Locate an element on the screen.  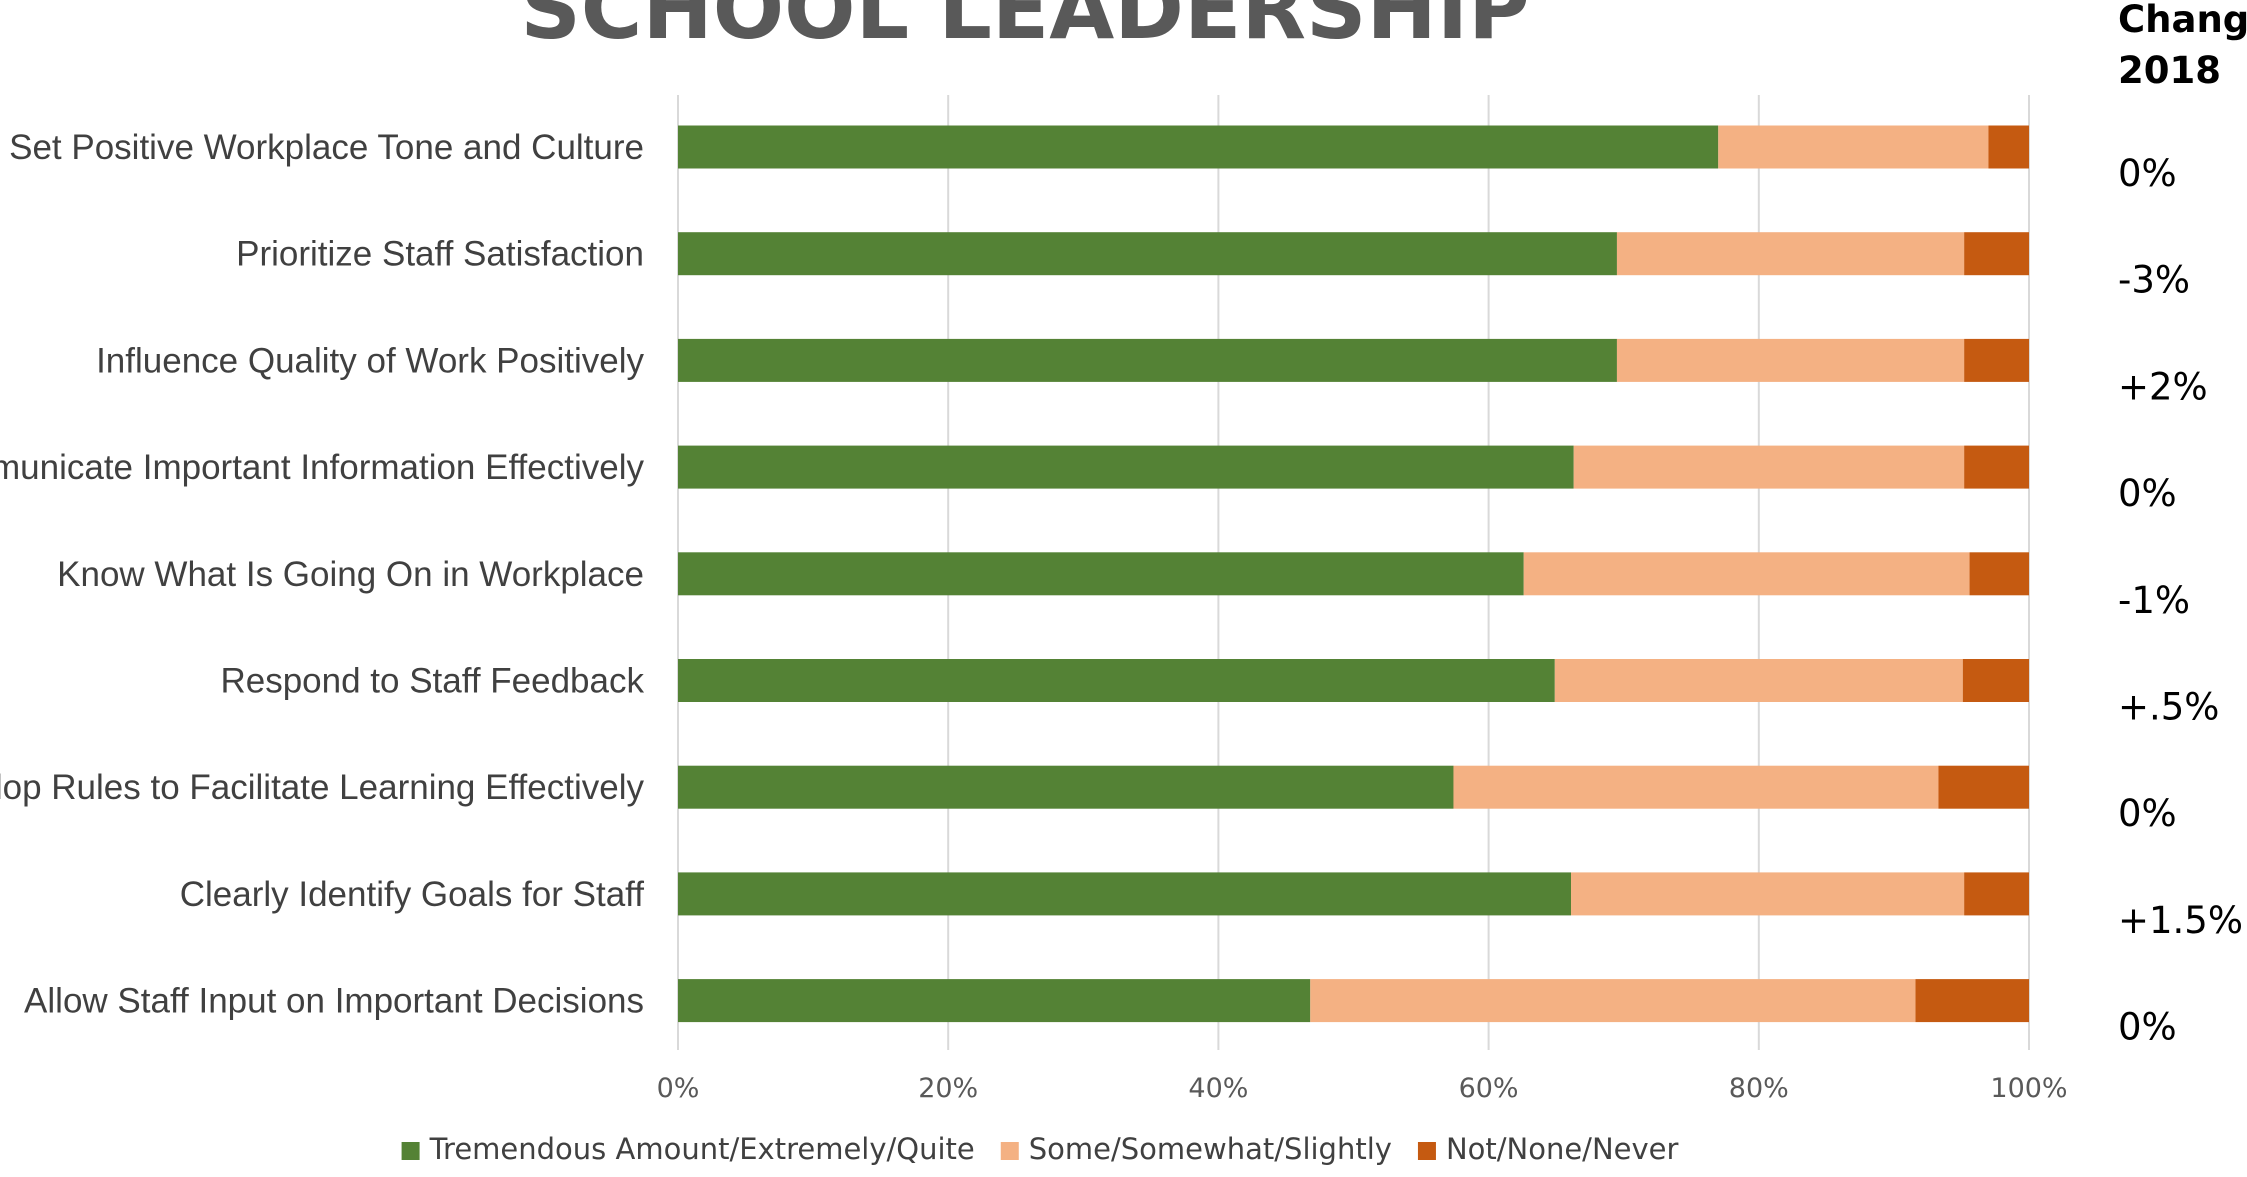
x-tick-label: 0% is located at coordinates (678, 1088).